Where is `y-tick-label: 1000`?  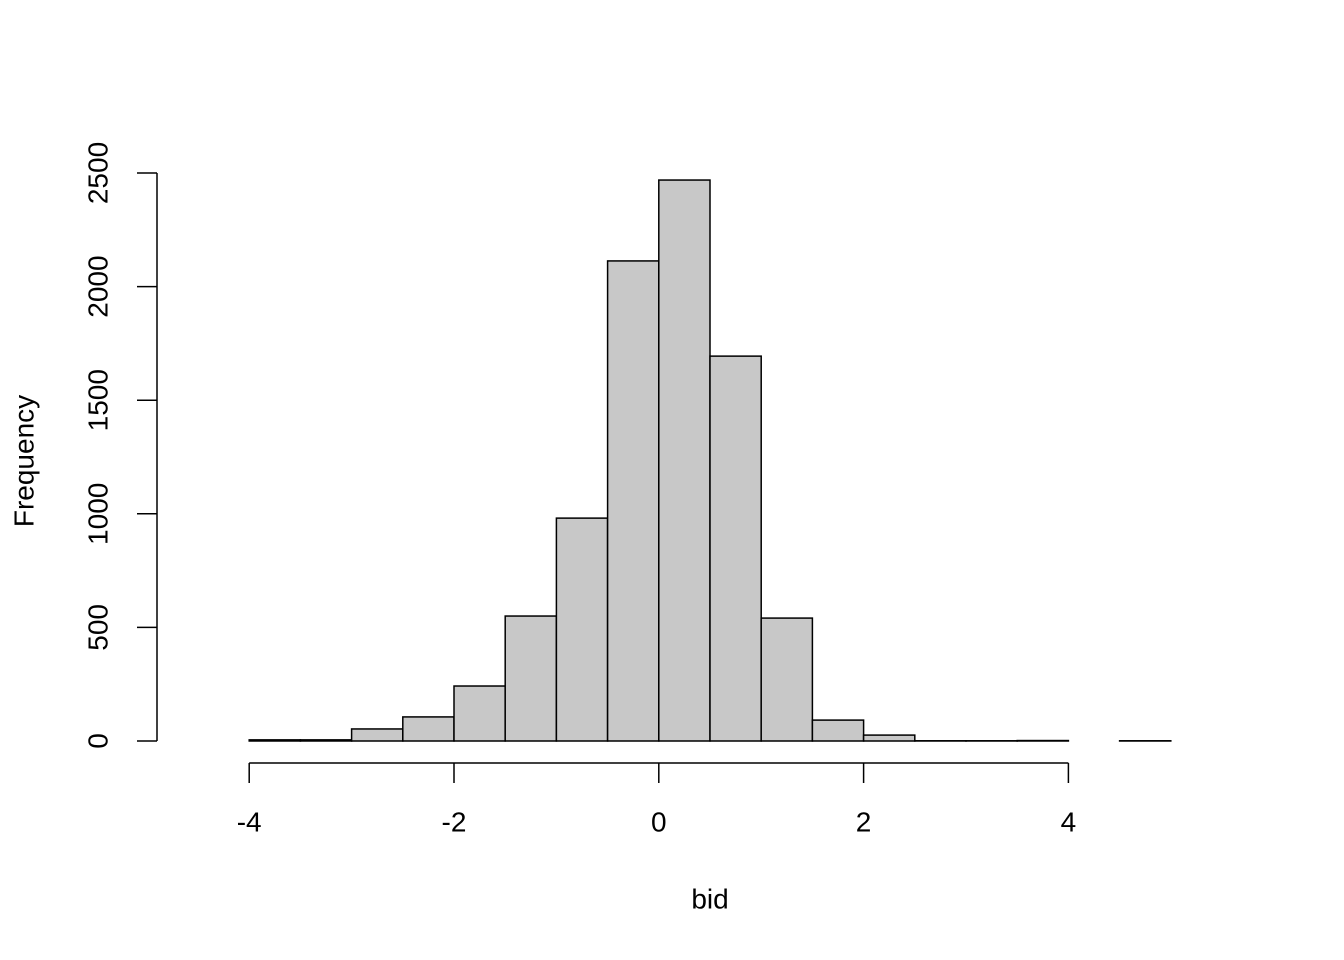
y-tick-label: 1000 is located at coordinates (97, 514).